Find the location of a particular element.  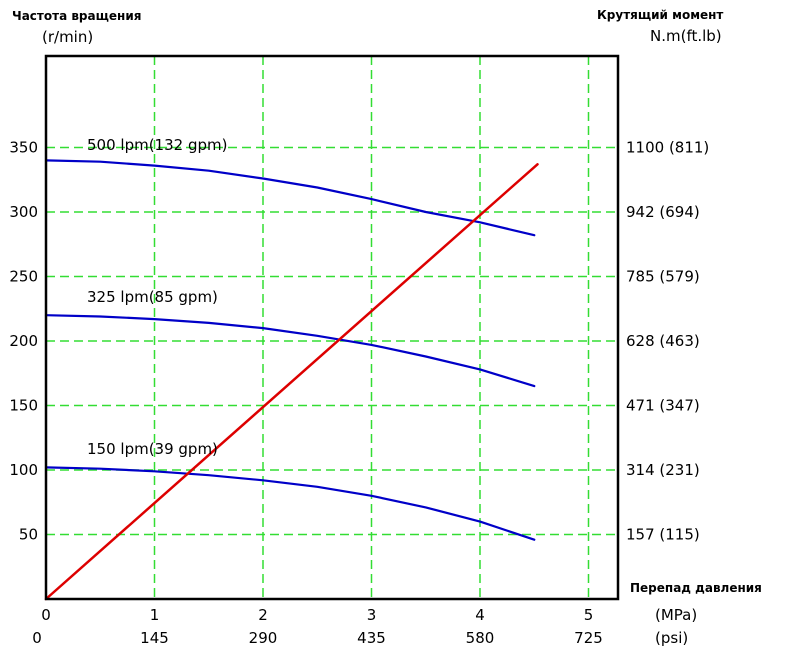

y-right-tick-label: 314 (231) is located at coordinates (663, 470).